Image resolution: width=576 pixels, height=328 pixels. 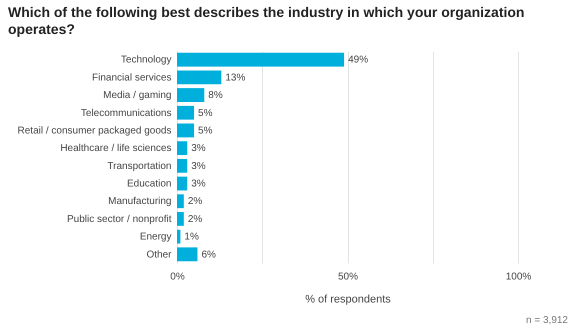 I want to click on y-tick-label: Other, so click(x=159, y=254).